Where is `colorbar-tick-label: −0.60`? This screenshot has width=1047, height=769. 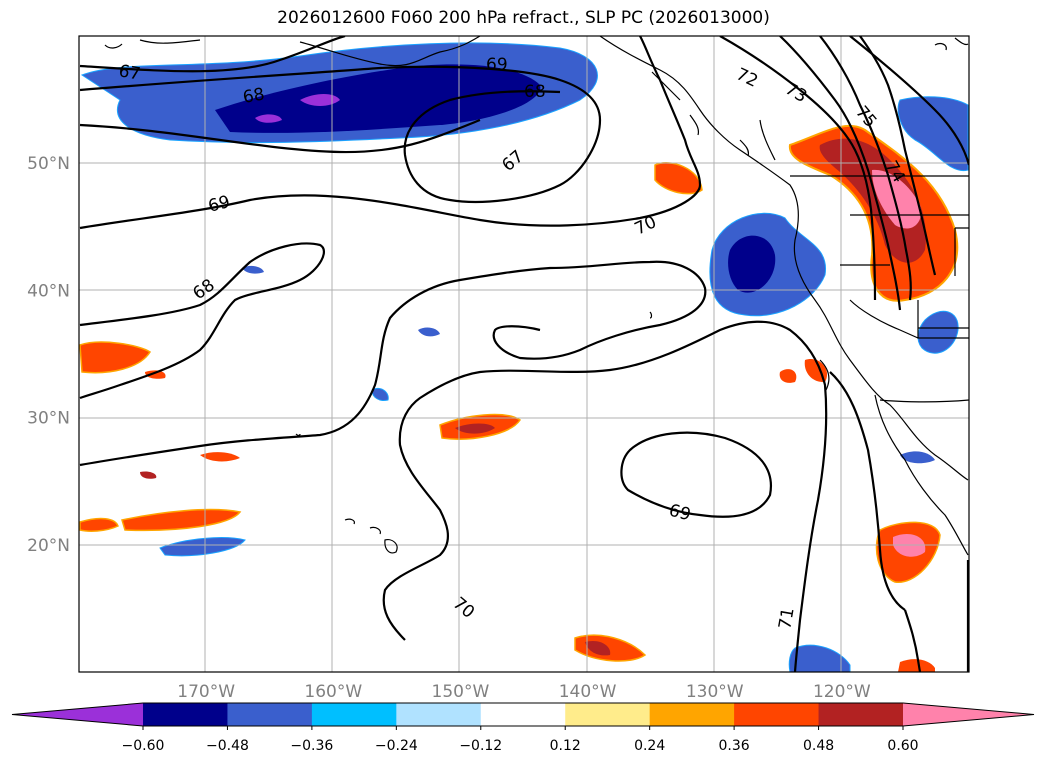 colorbar-tick-label: −0.60 is located at coordinates (143, 746).